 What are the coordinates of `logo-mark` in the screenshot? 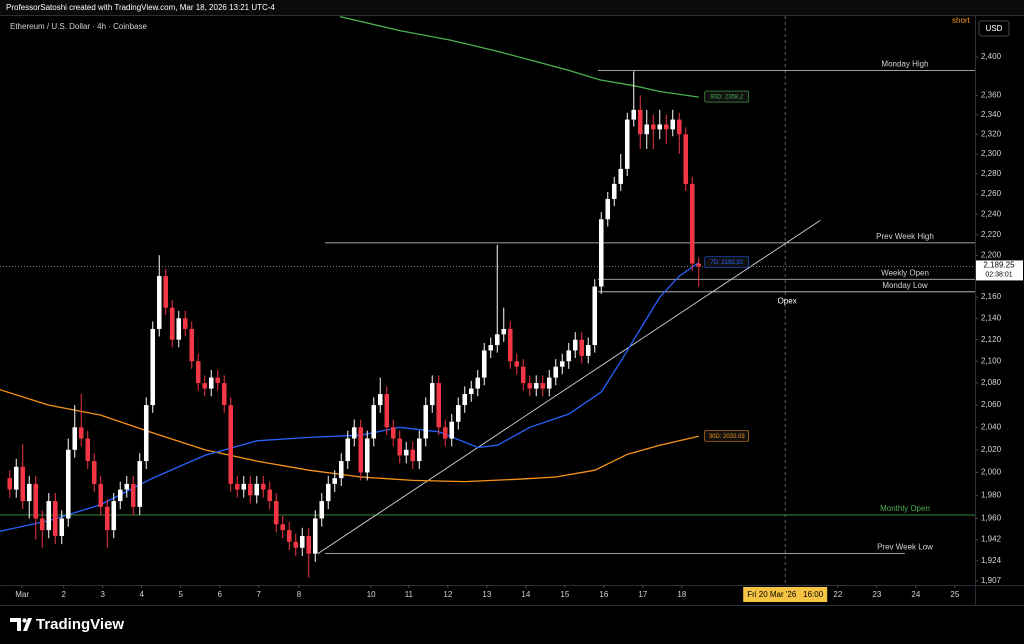 It's located at (21, 624).